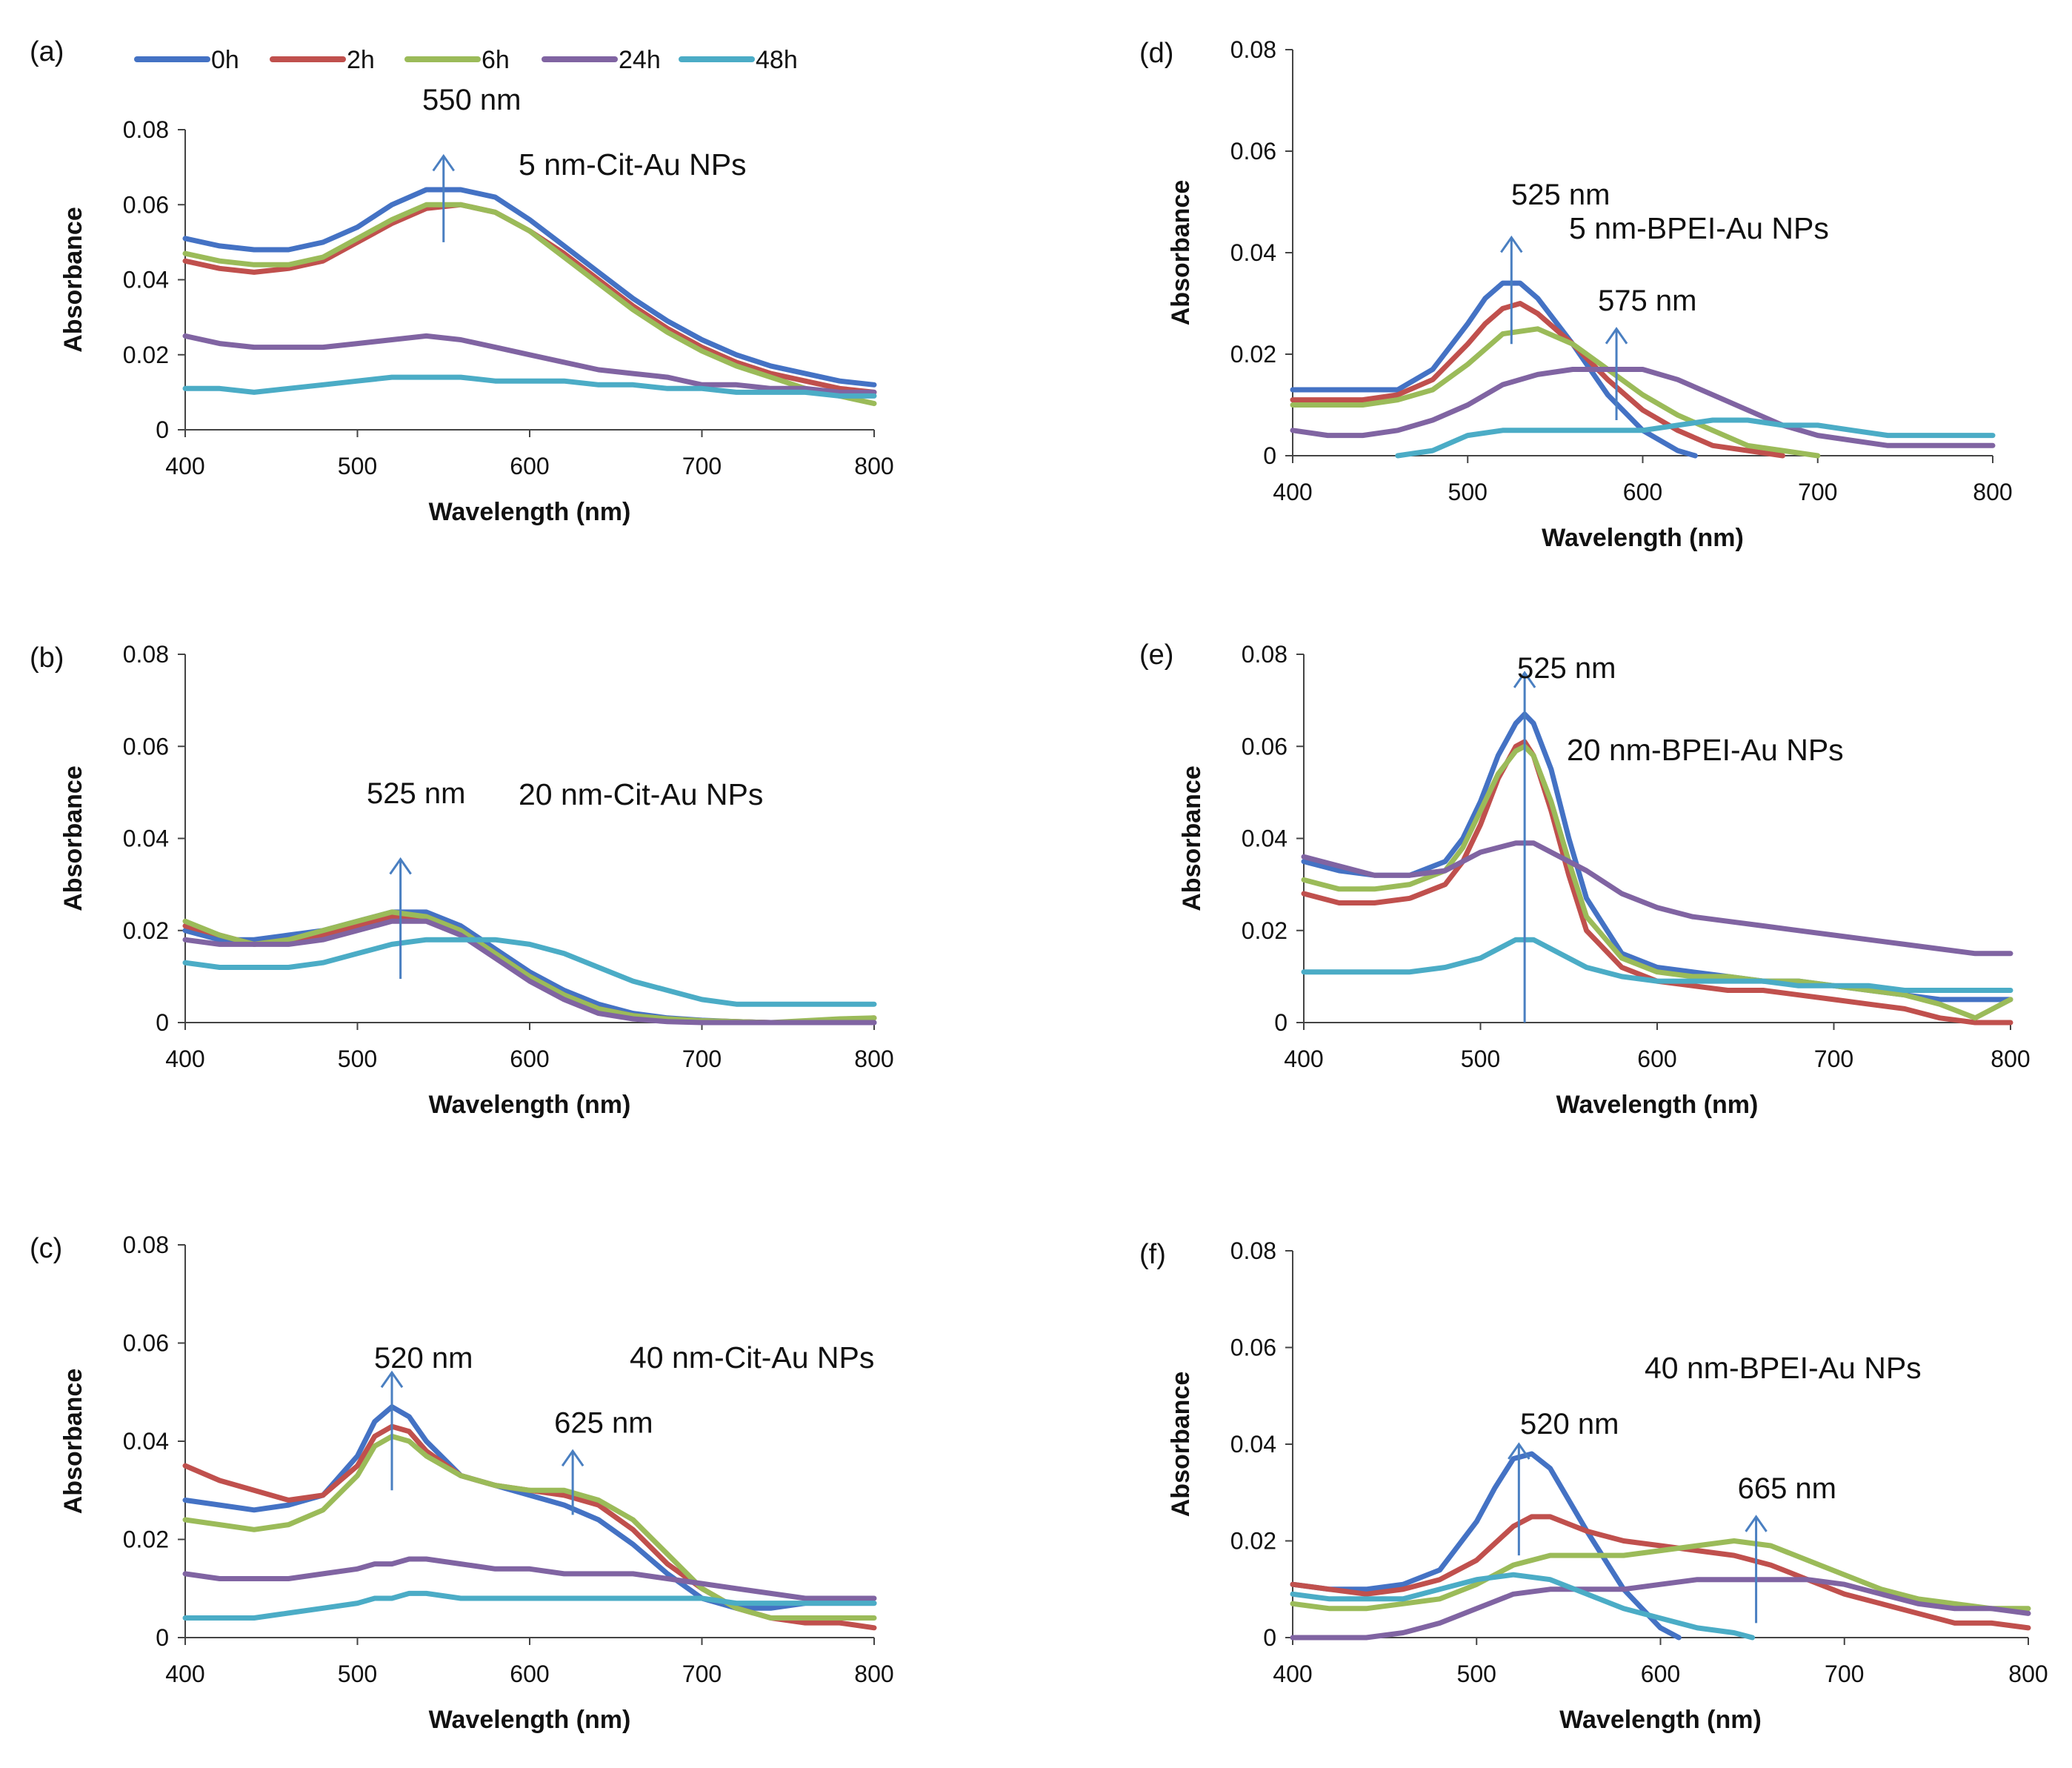 This screenshot has width=2072, height=1768. Describe the element at coordinates (603, 1423) in the screenshot. I see `annotation-label: 625 nm` at that location.